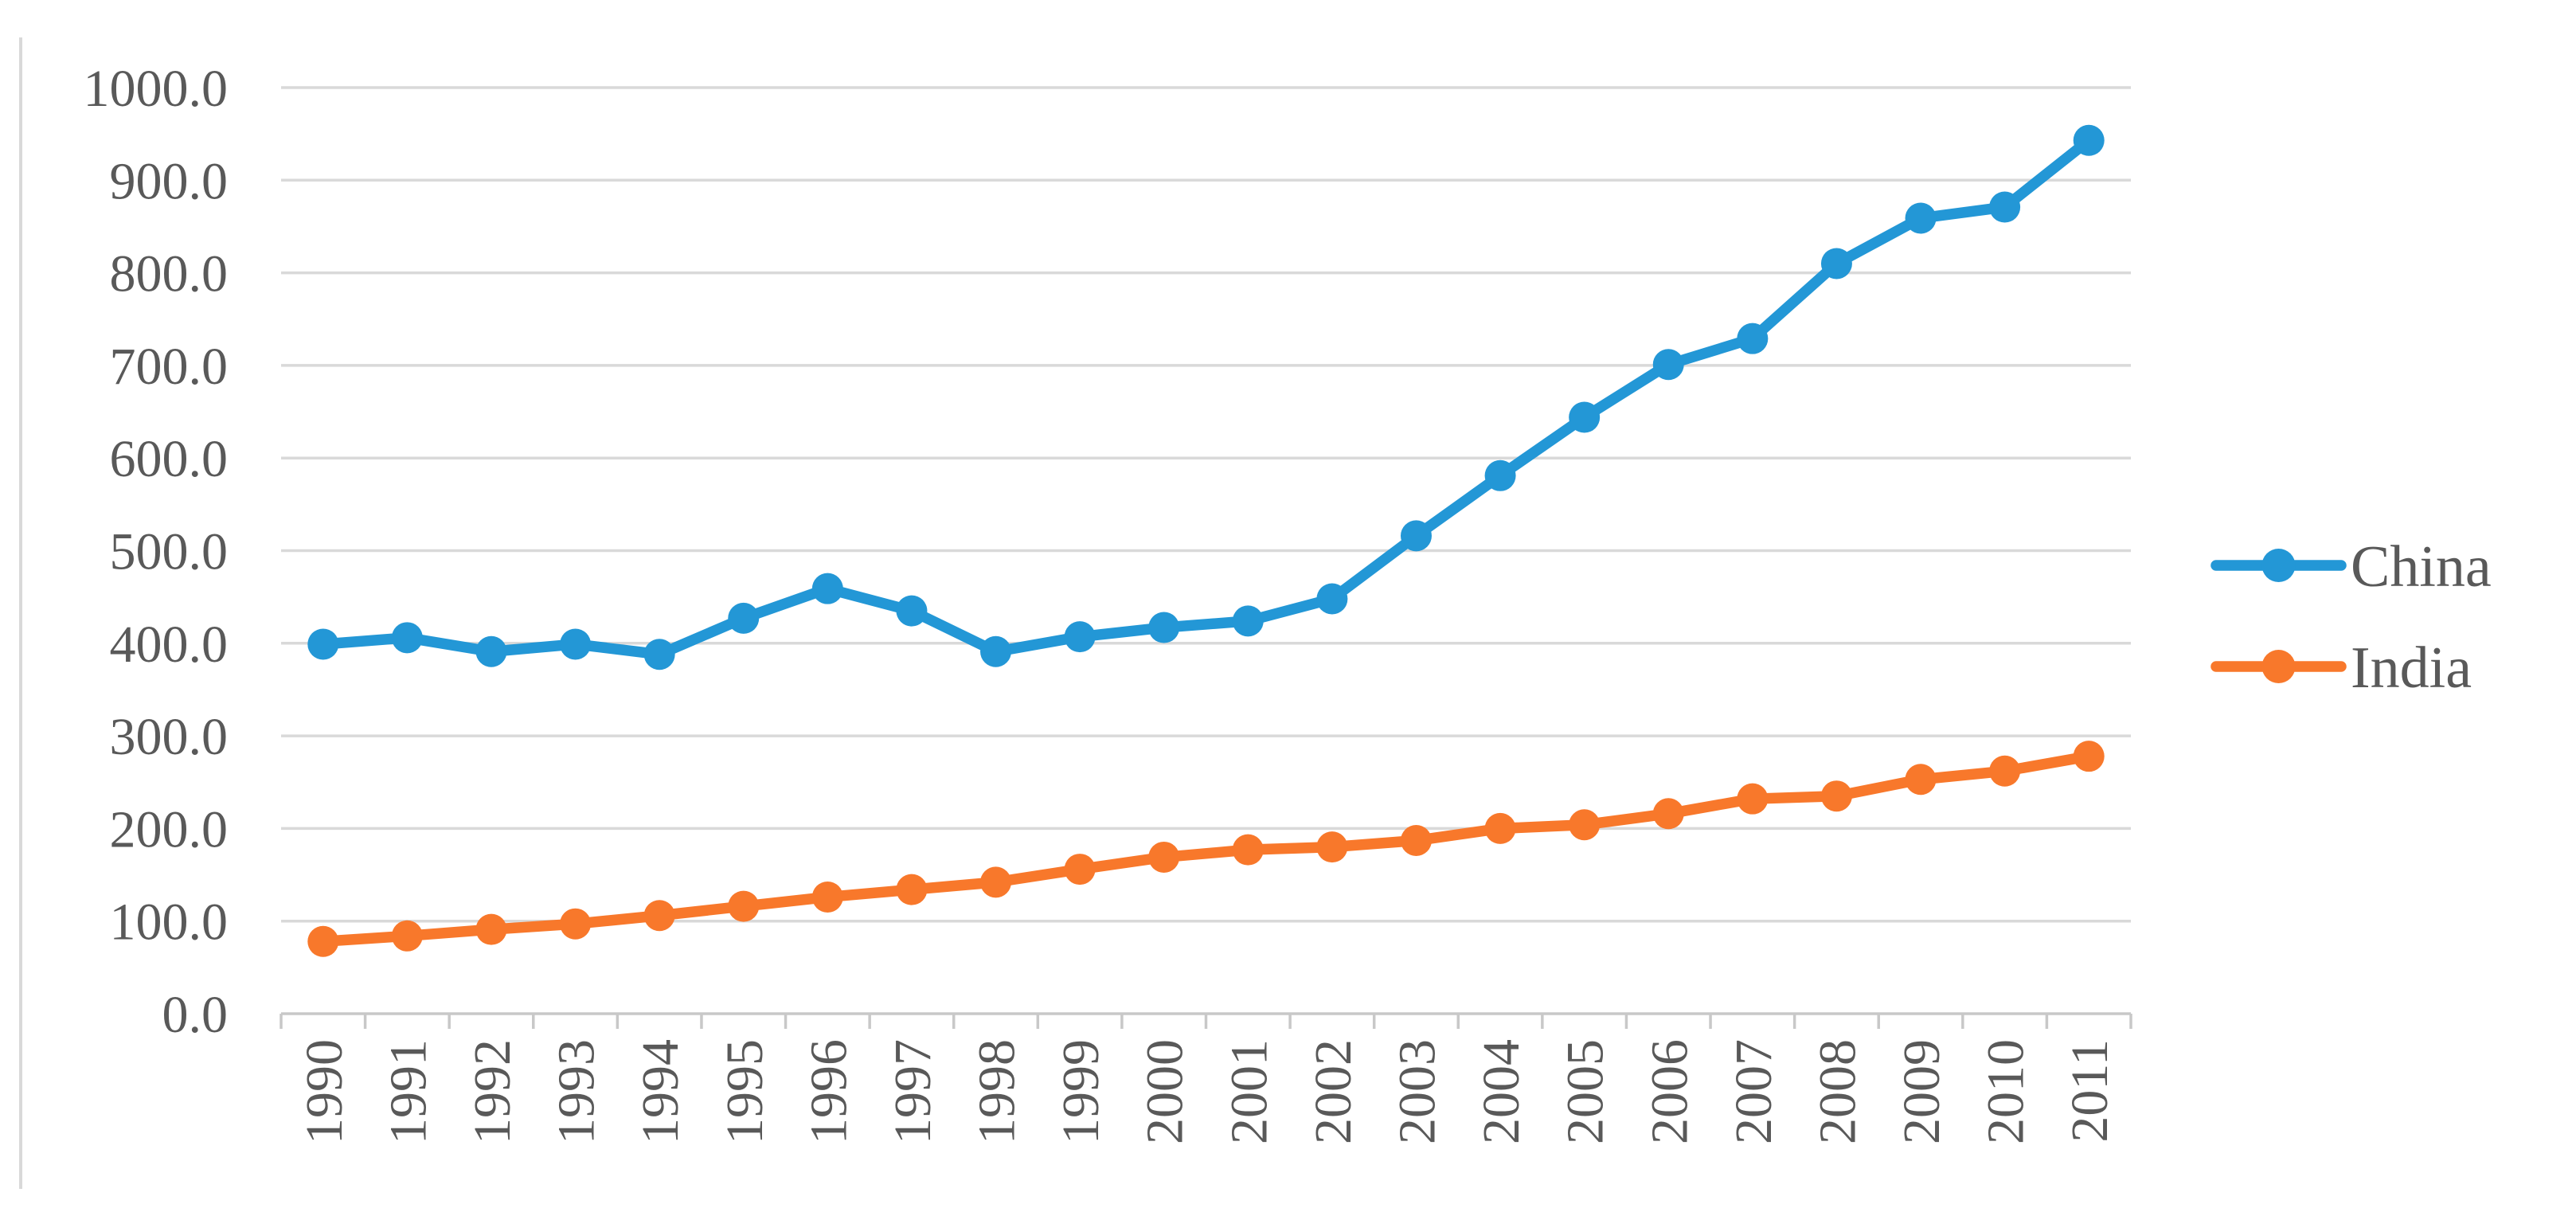 Image resolution: width=2576 pixels, height=1208 pixels. Describe the element at coordinates (827, 897) in the screenshot. I see `data-point-india-1996` at that location.